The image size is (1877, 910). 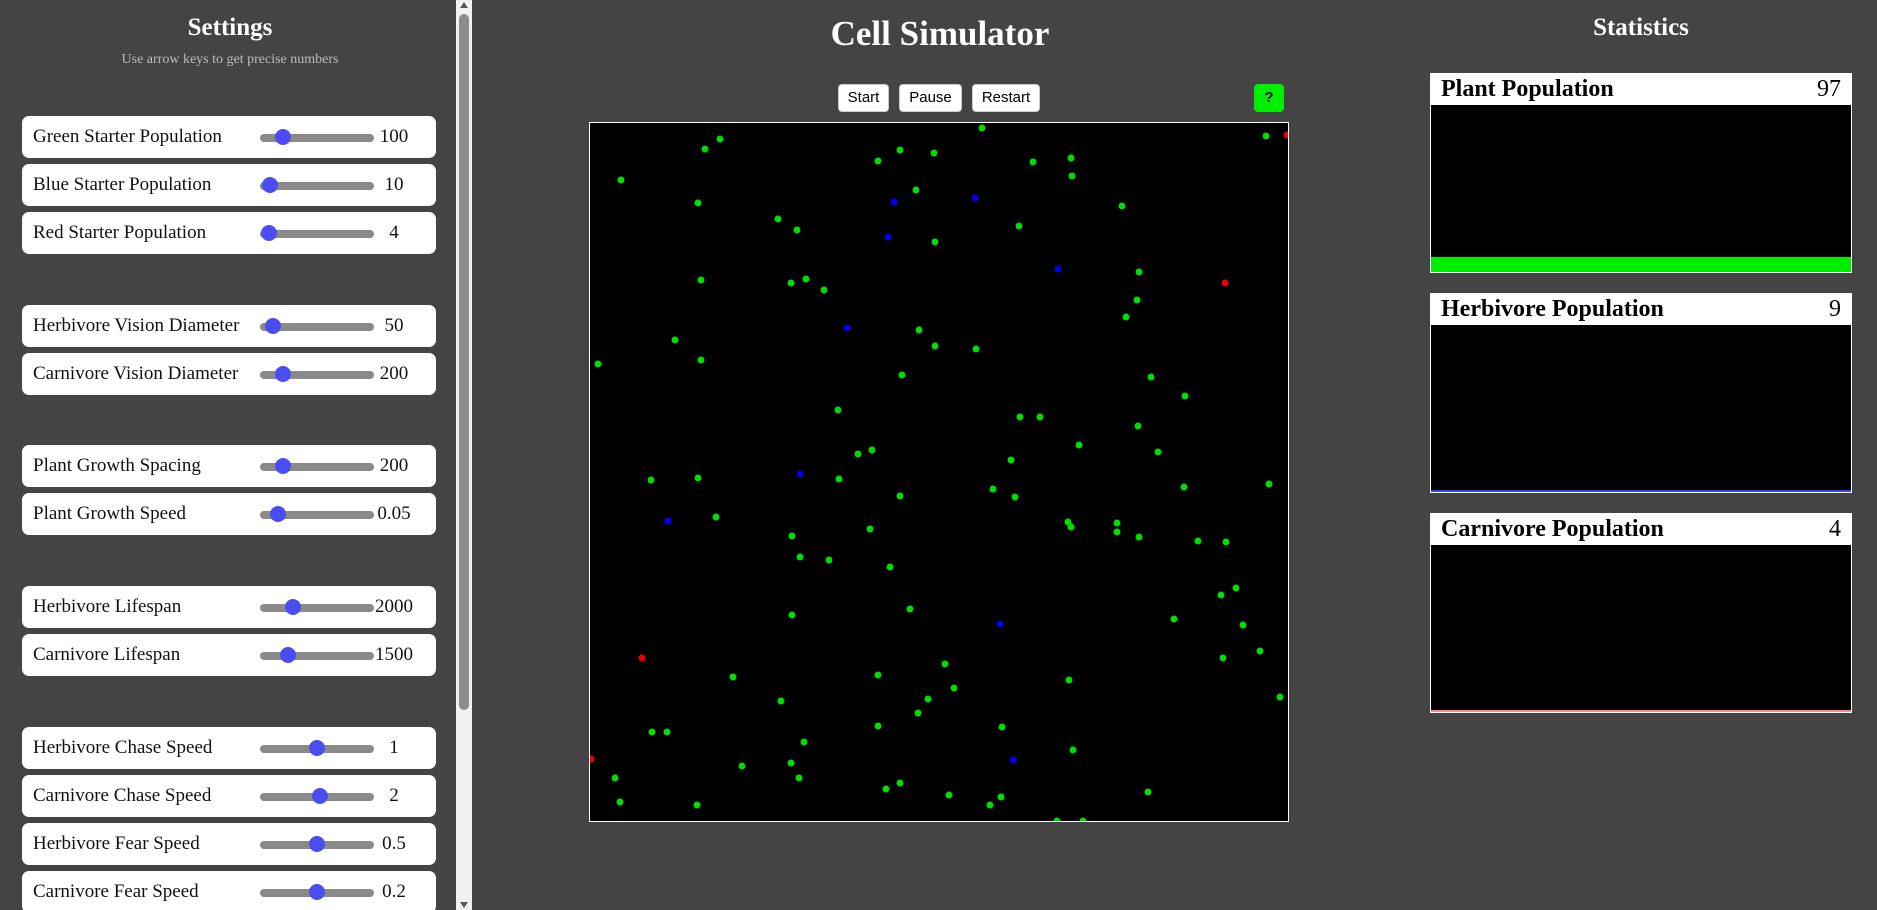 What do you see at coordinates (1641, 264) in the screenshot?
I see `plant-population-bar` at bounding box center [1641, 264].